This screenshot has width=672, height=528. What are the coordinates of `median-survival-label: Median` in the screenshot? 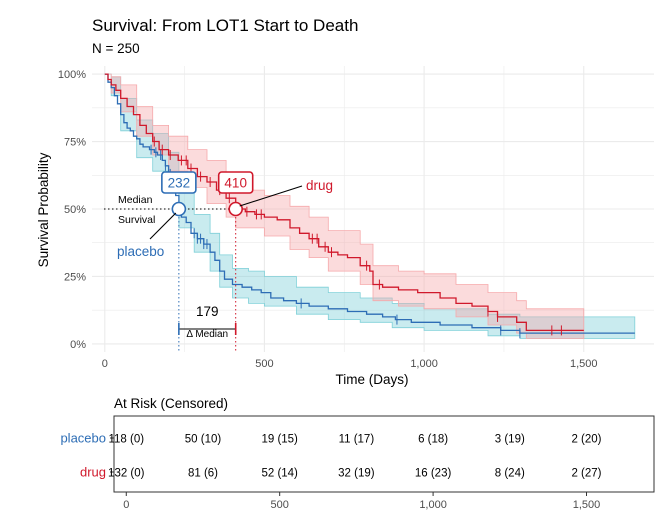 It's located at (135, 200).